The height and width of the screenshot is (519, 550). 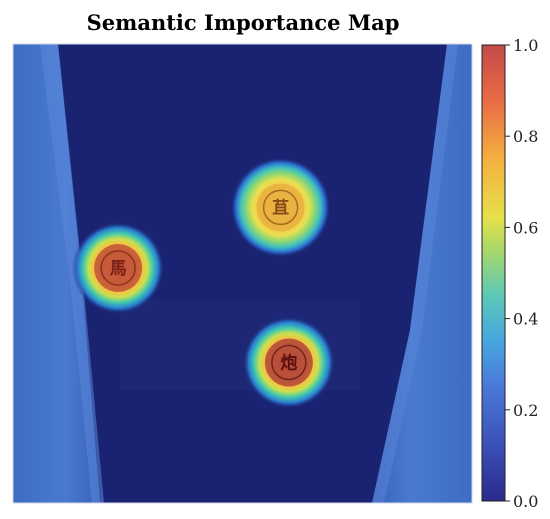 What do you see at coordinates (415, 273) in the screenshot?
I see `right-wall-edge` at bounding box center [415, 273].